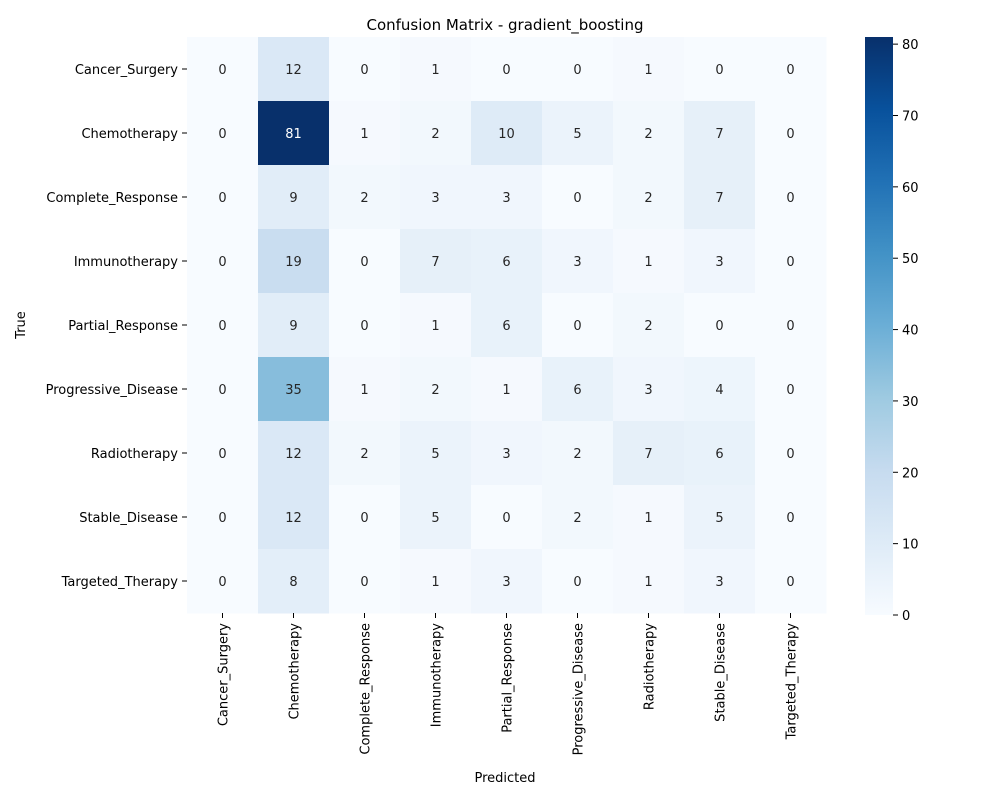  I want to click on colorbar-tick-label: 10, so click(910, 545).